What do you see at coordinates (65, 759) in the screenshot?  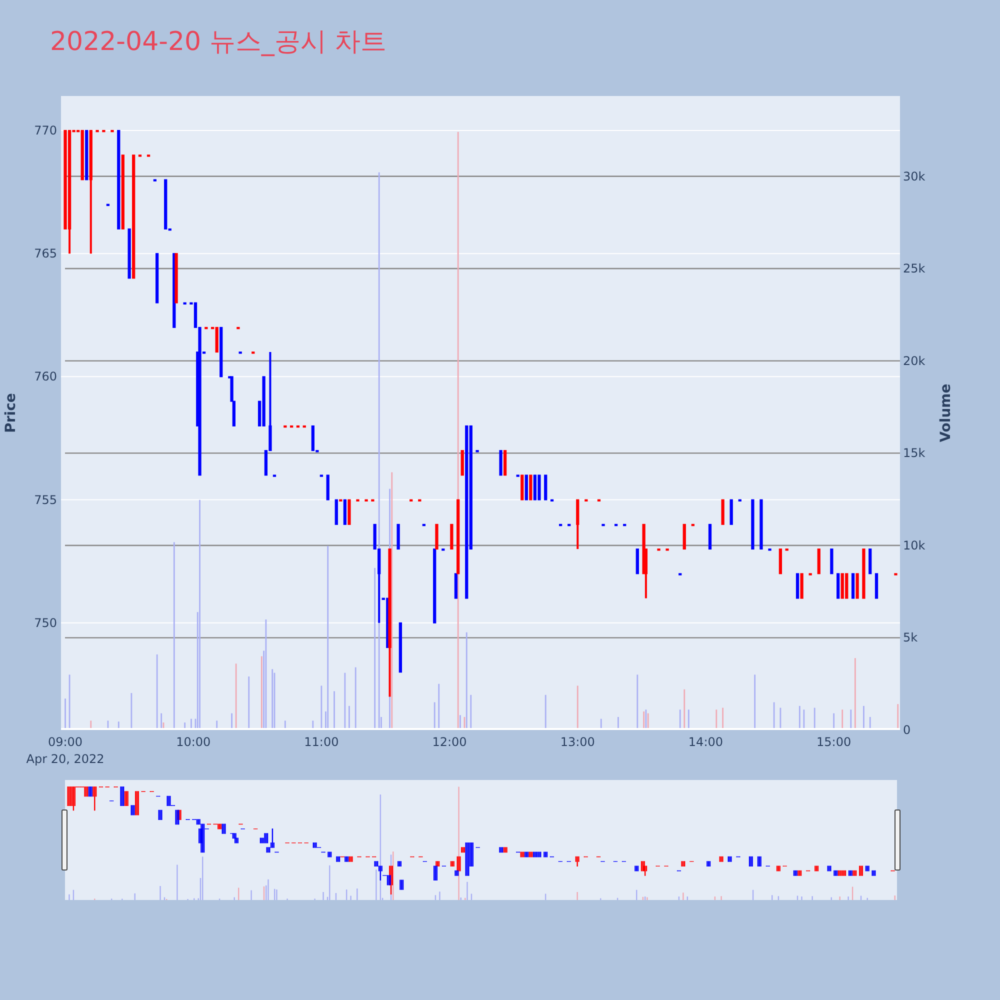 I see `text: Apr 20, 2022` at bounding box center [65, 759].